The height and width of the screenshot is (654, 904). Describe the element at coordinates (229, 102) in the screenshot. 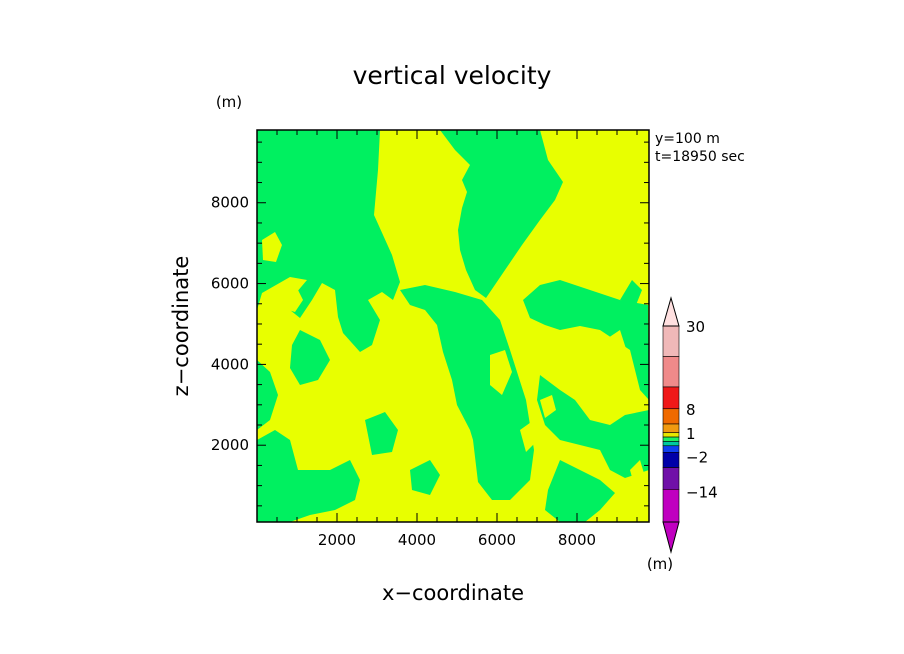

I see `z-unit-label: (m)` at that location.